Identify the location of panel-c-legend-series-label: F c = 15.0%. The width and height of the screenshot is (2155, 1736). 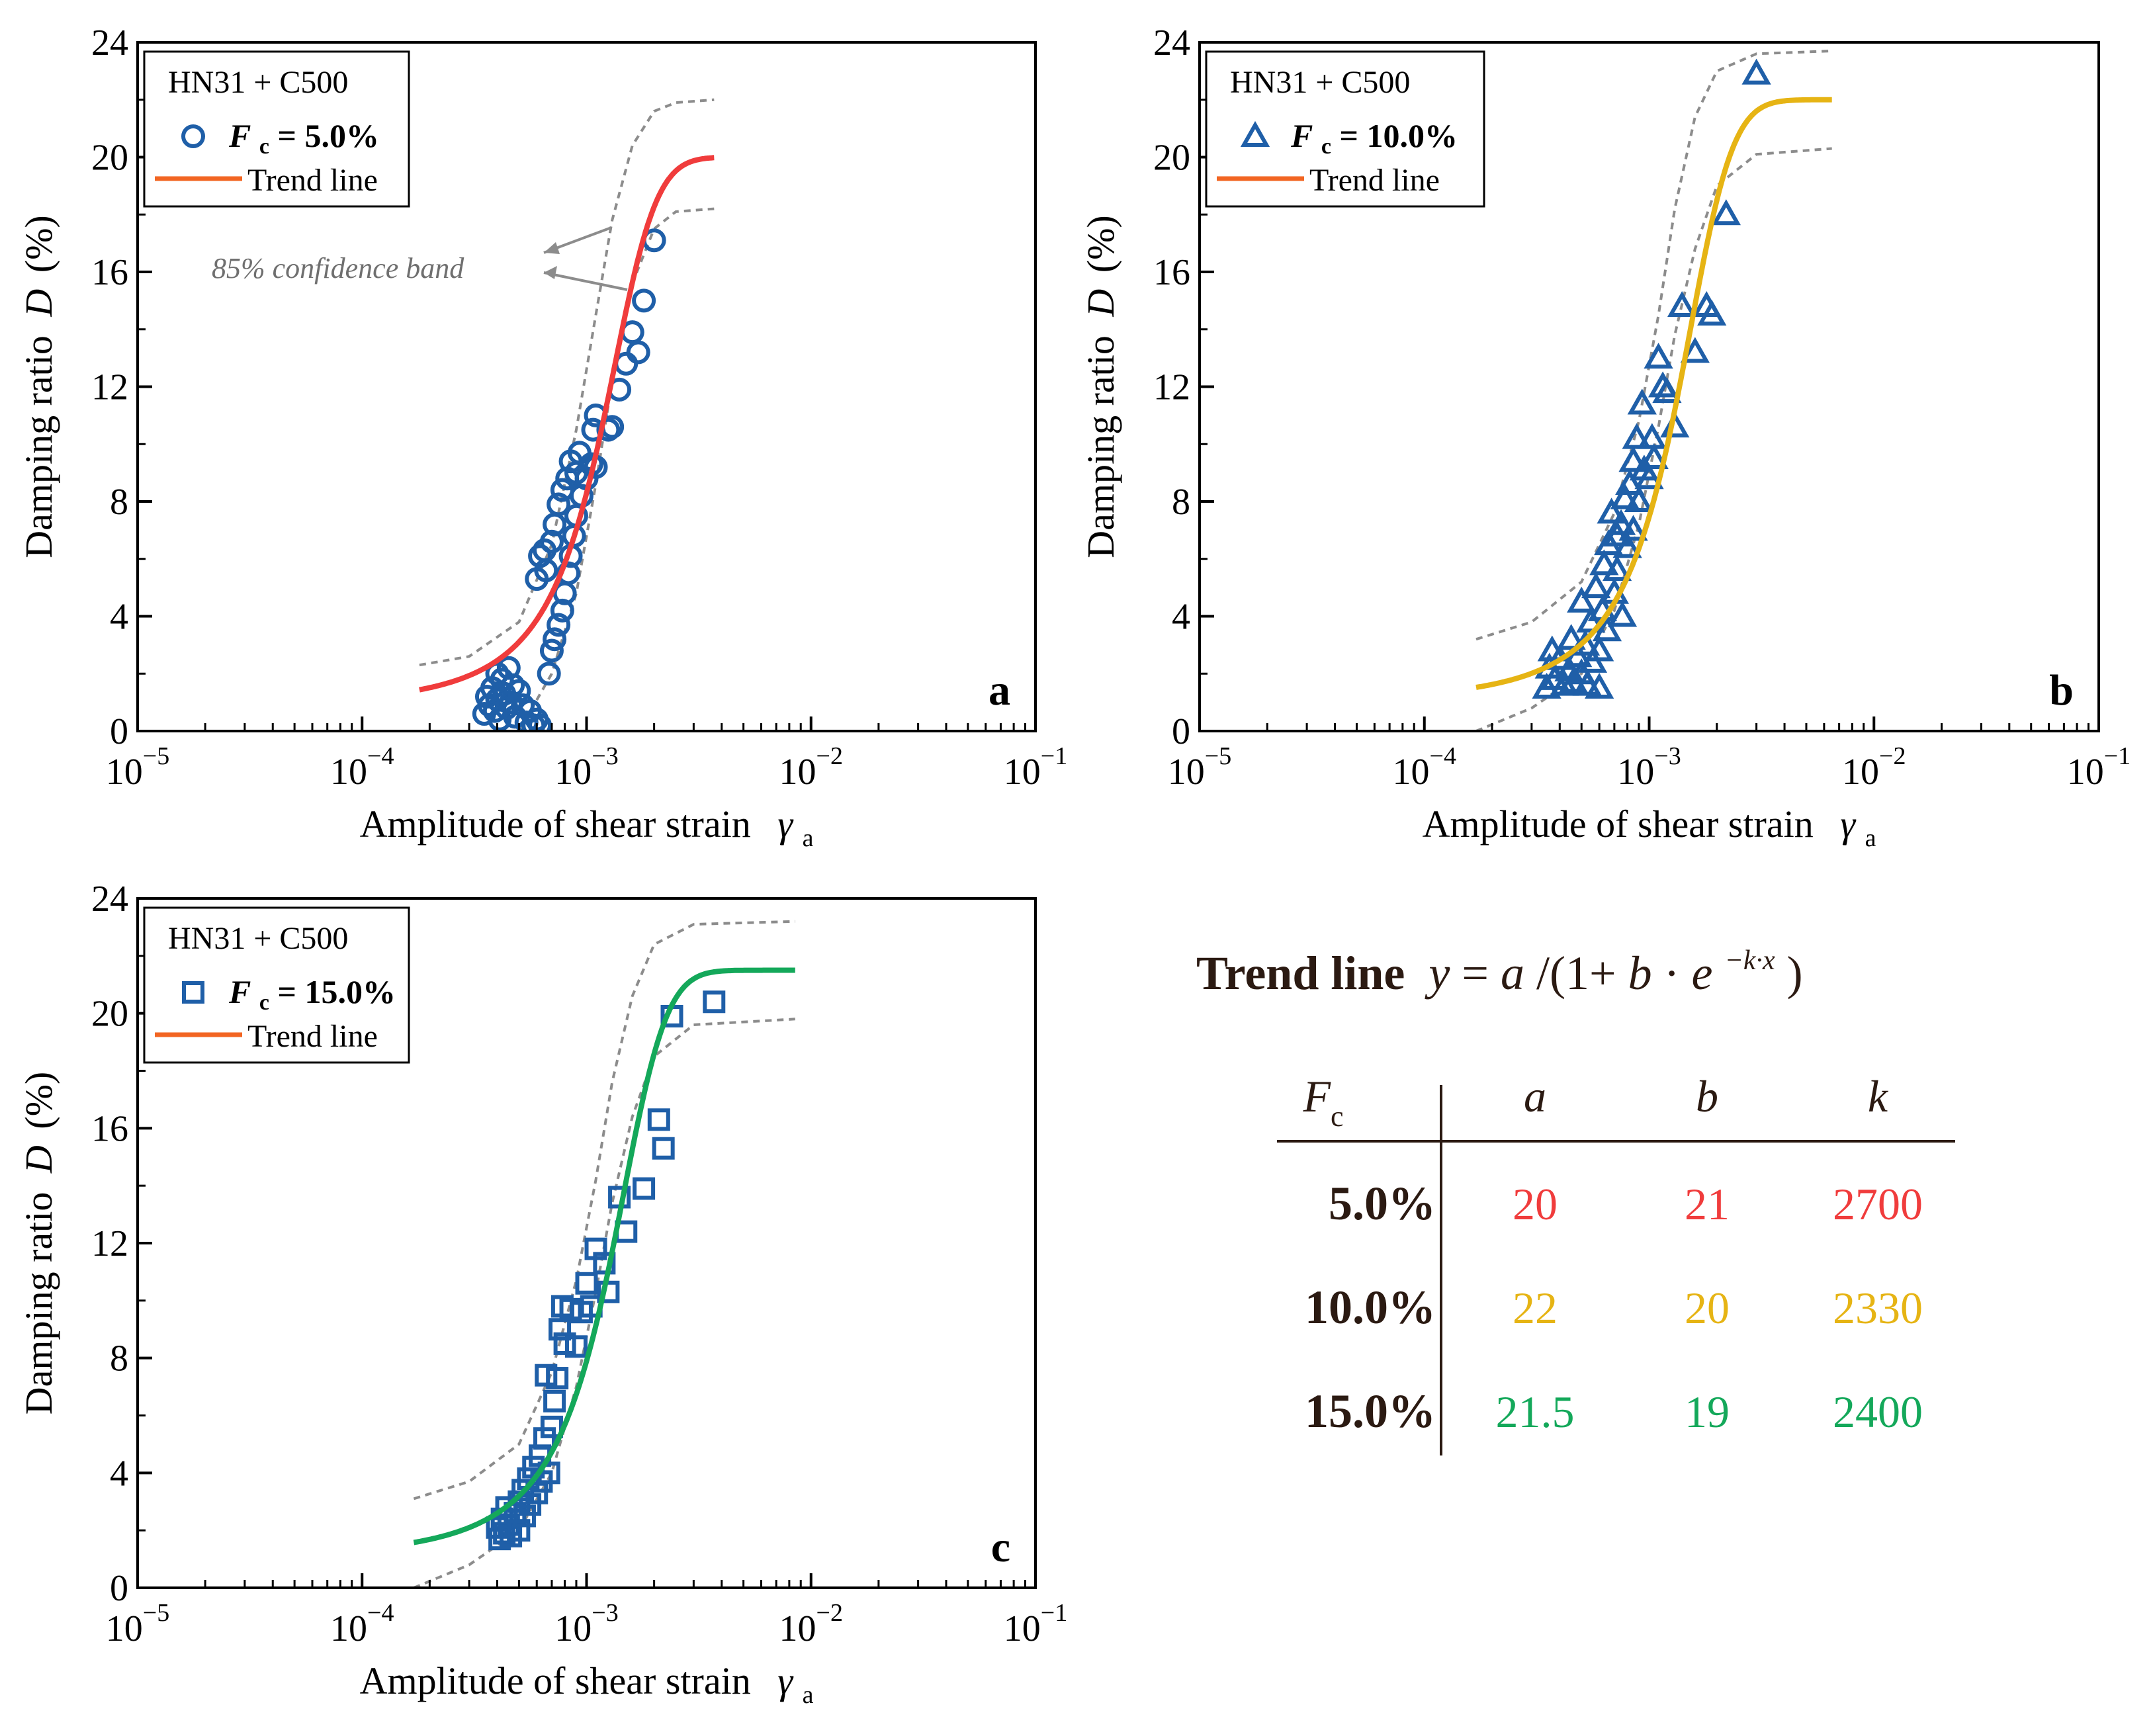
(312, 995).